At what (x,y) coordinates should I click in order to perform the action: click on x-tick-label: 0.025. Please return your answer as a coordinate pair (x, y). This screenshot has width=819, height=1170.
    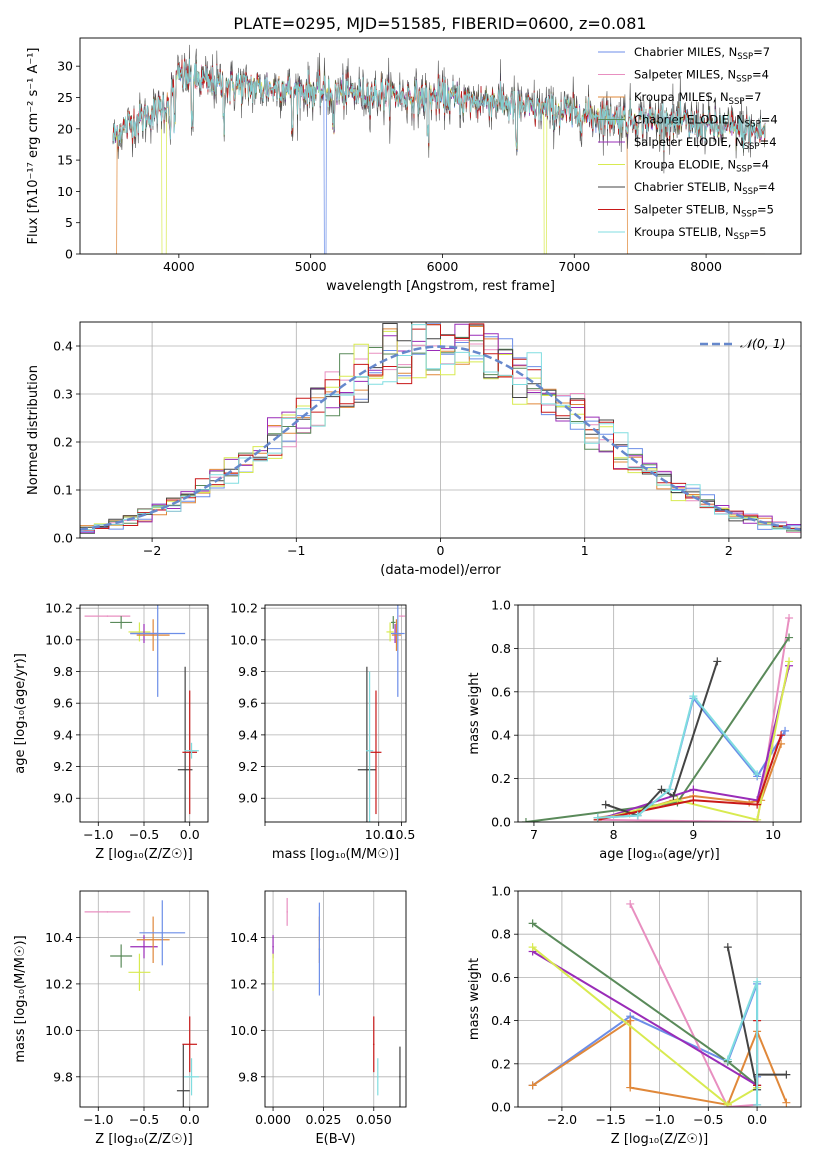
    Looking at the image, I should click on (324, 1119).